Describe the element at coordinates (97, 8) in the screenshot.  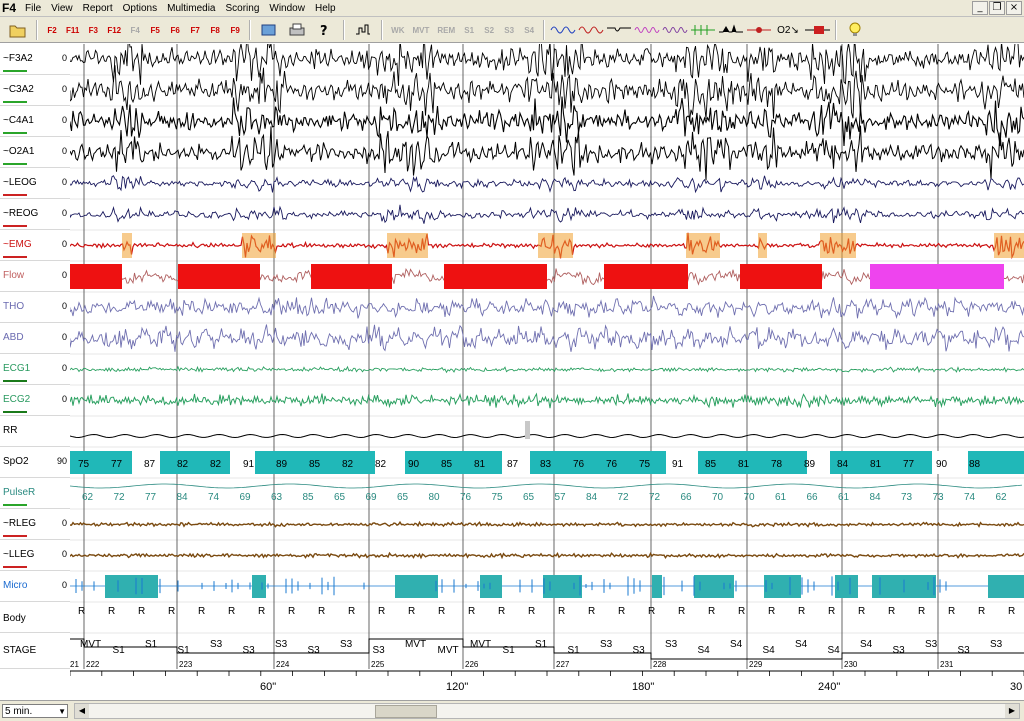
I see `menu-report: Report` at that location.